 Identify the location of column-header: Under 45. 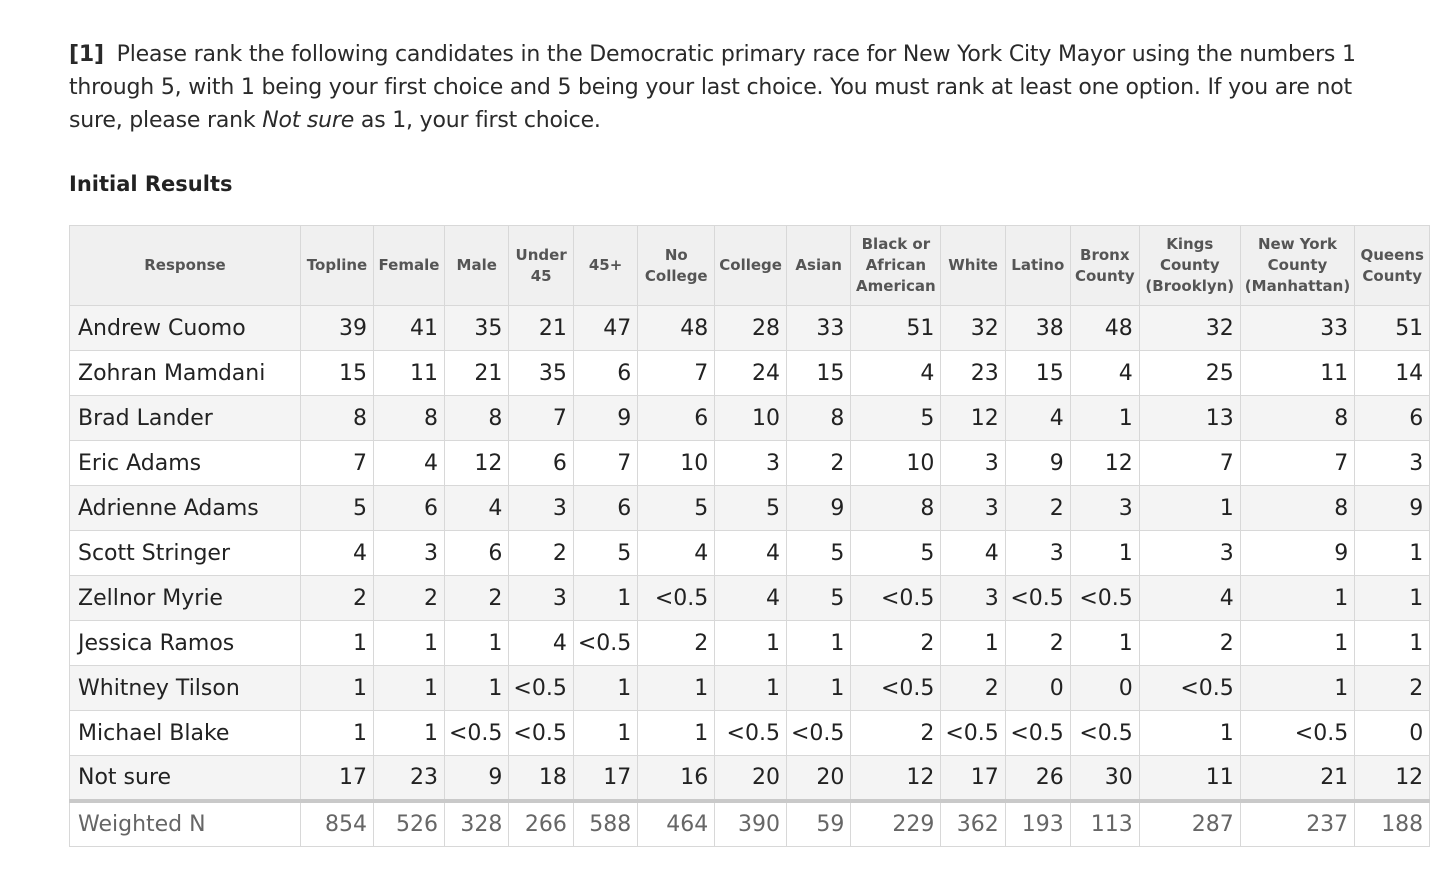
(541, 265).